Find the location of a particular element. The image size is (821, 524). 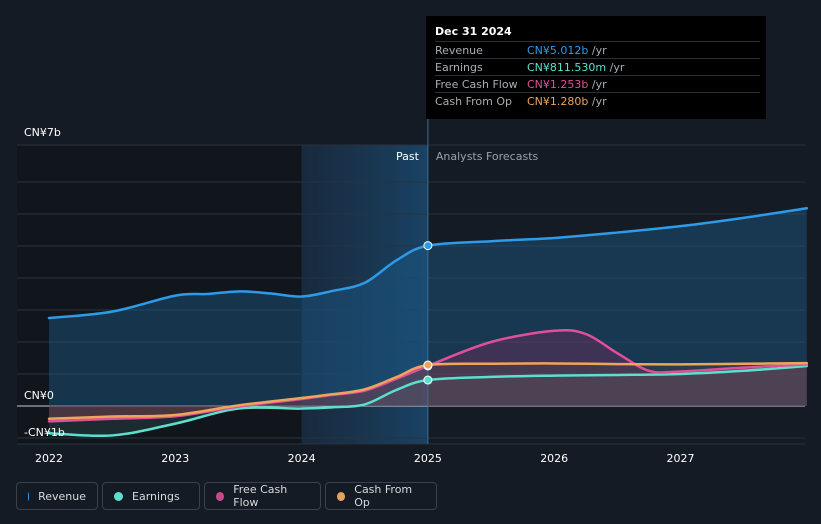

x-tick-label: 2025 is located at coordinates (428, 458).